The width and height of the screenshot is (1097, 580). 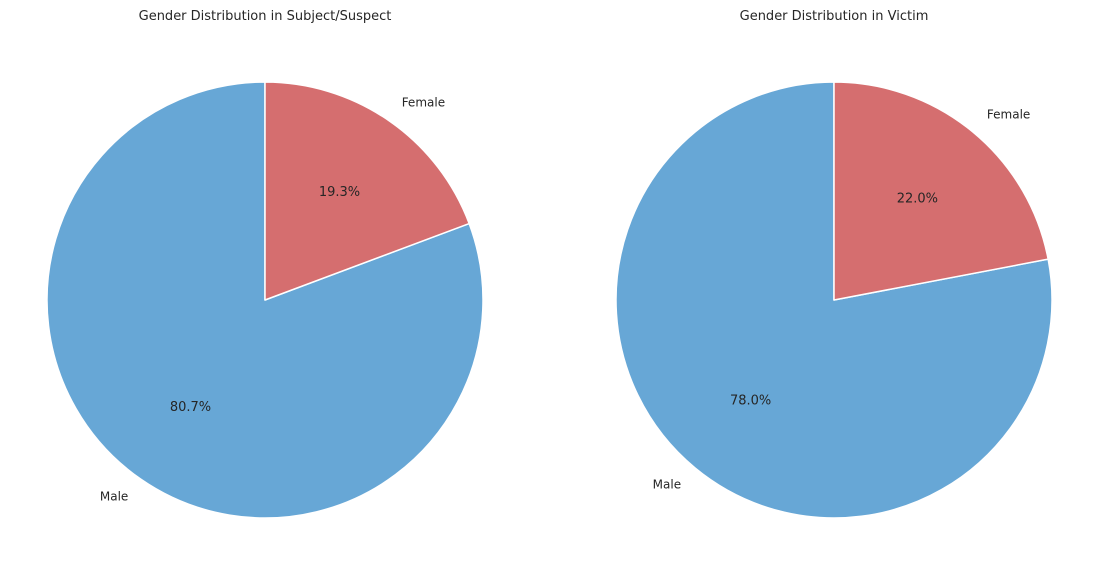 I want to click on slice-percentage-male: 78.0%, so click(x=750, y=400).